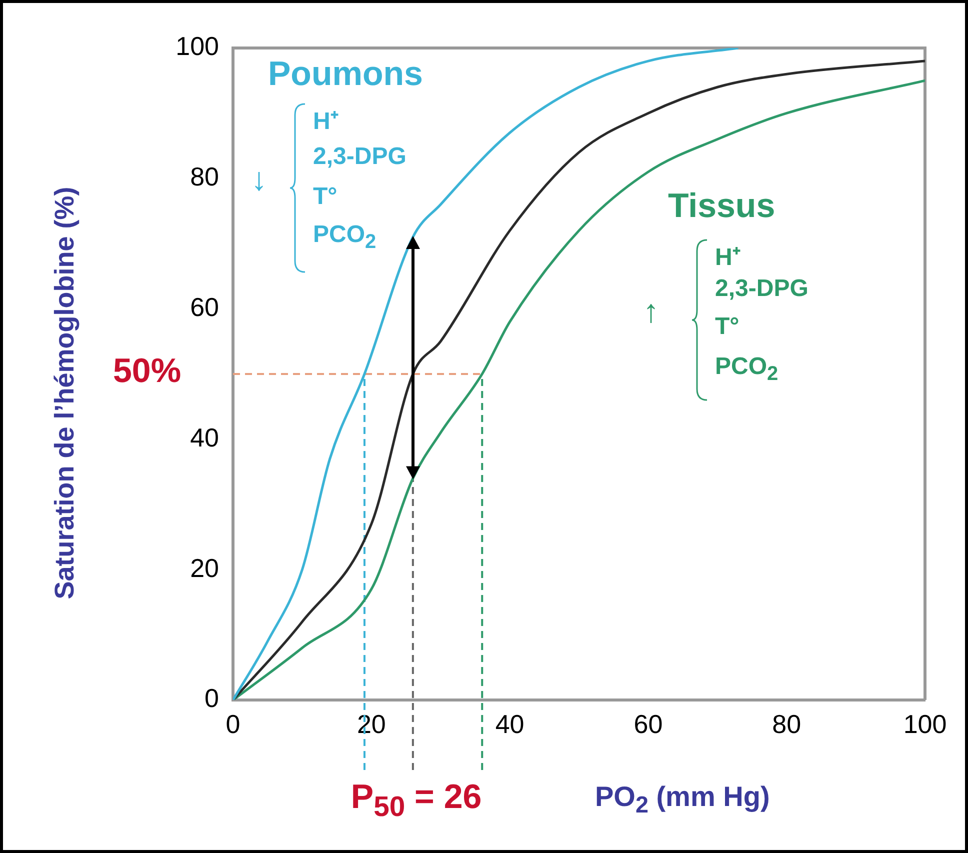  What do you see at coordinates (787, 723) in the screenshot?
I see `x-tick-label: 80` at bounding box center [787, 723].